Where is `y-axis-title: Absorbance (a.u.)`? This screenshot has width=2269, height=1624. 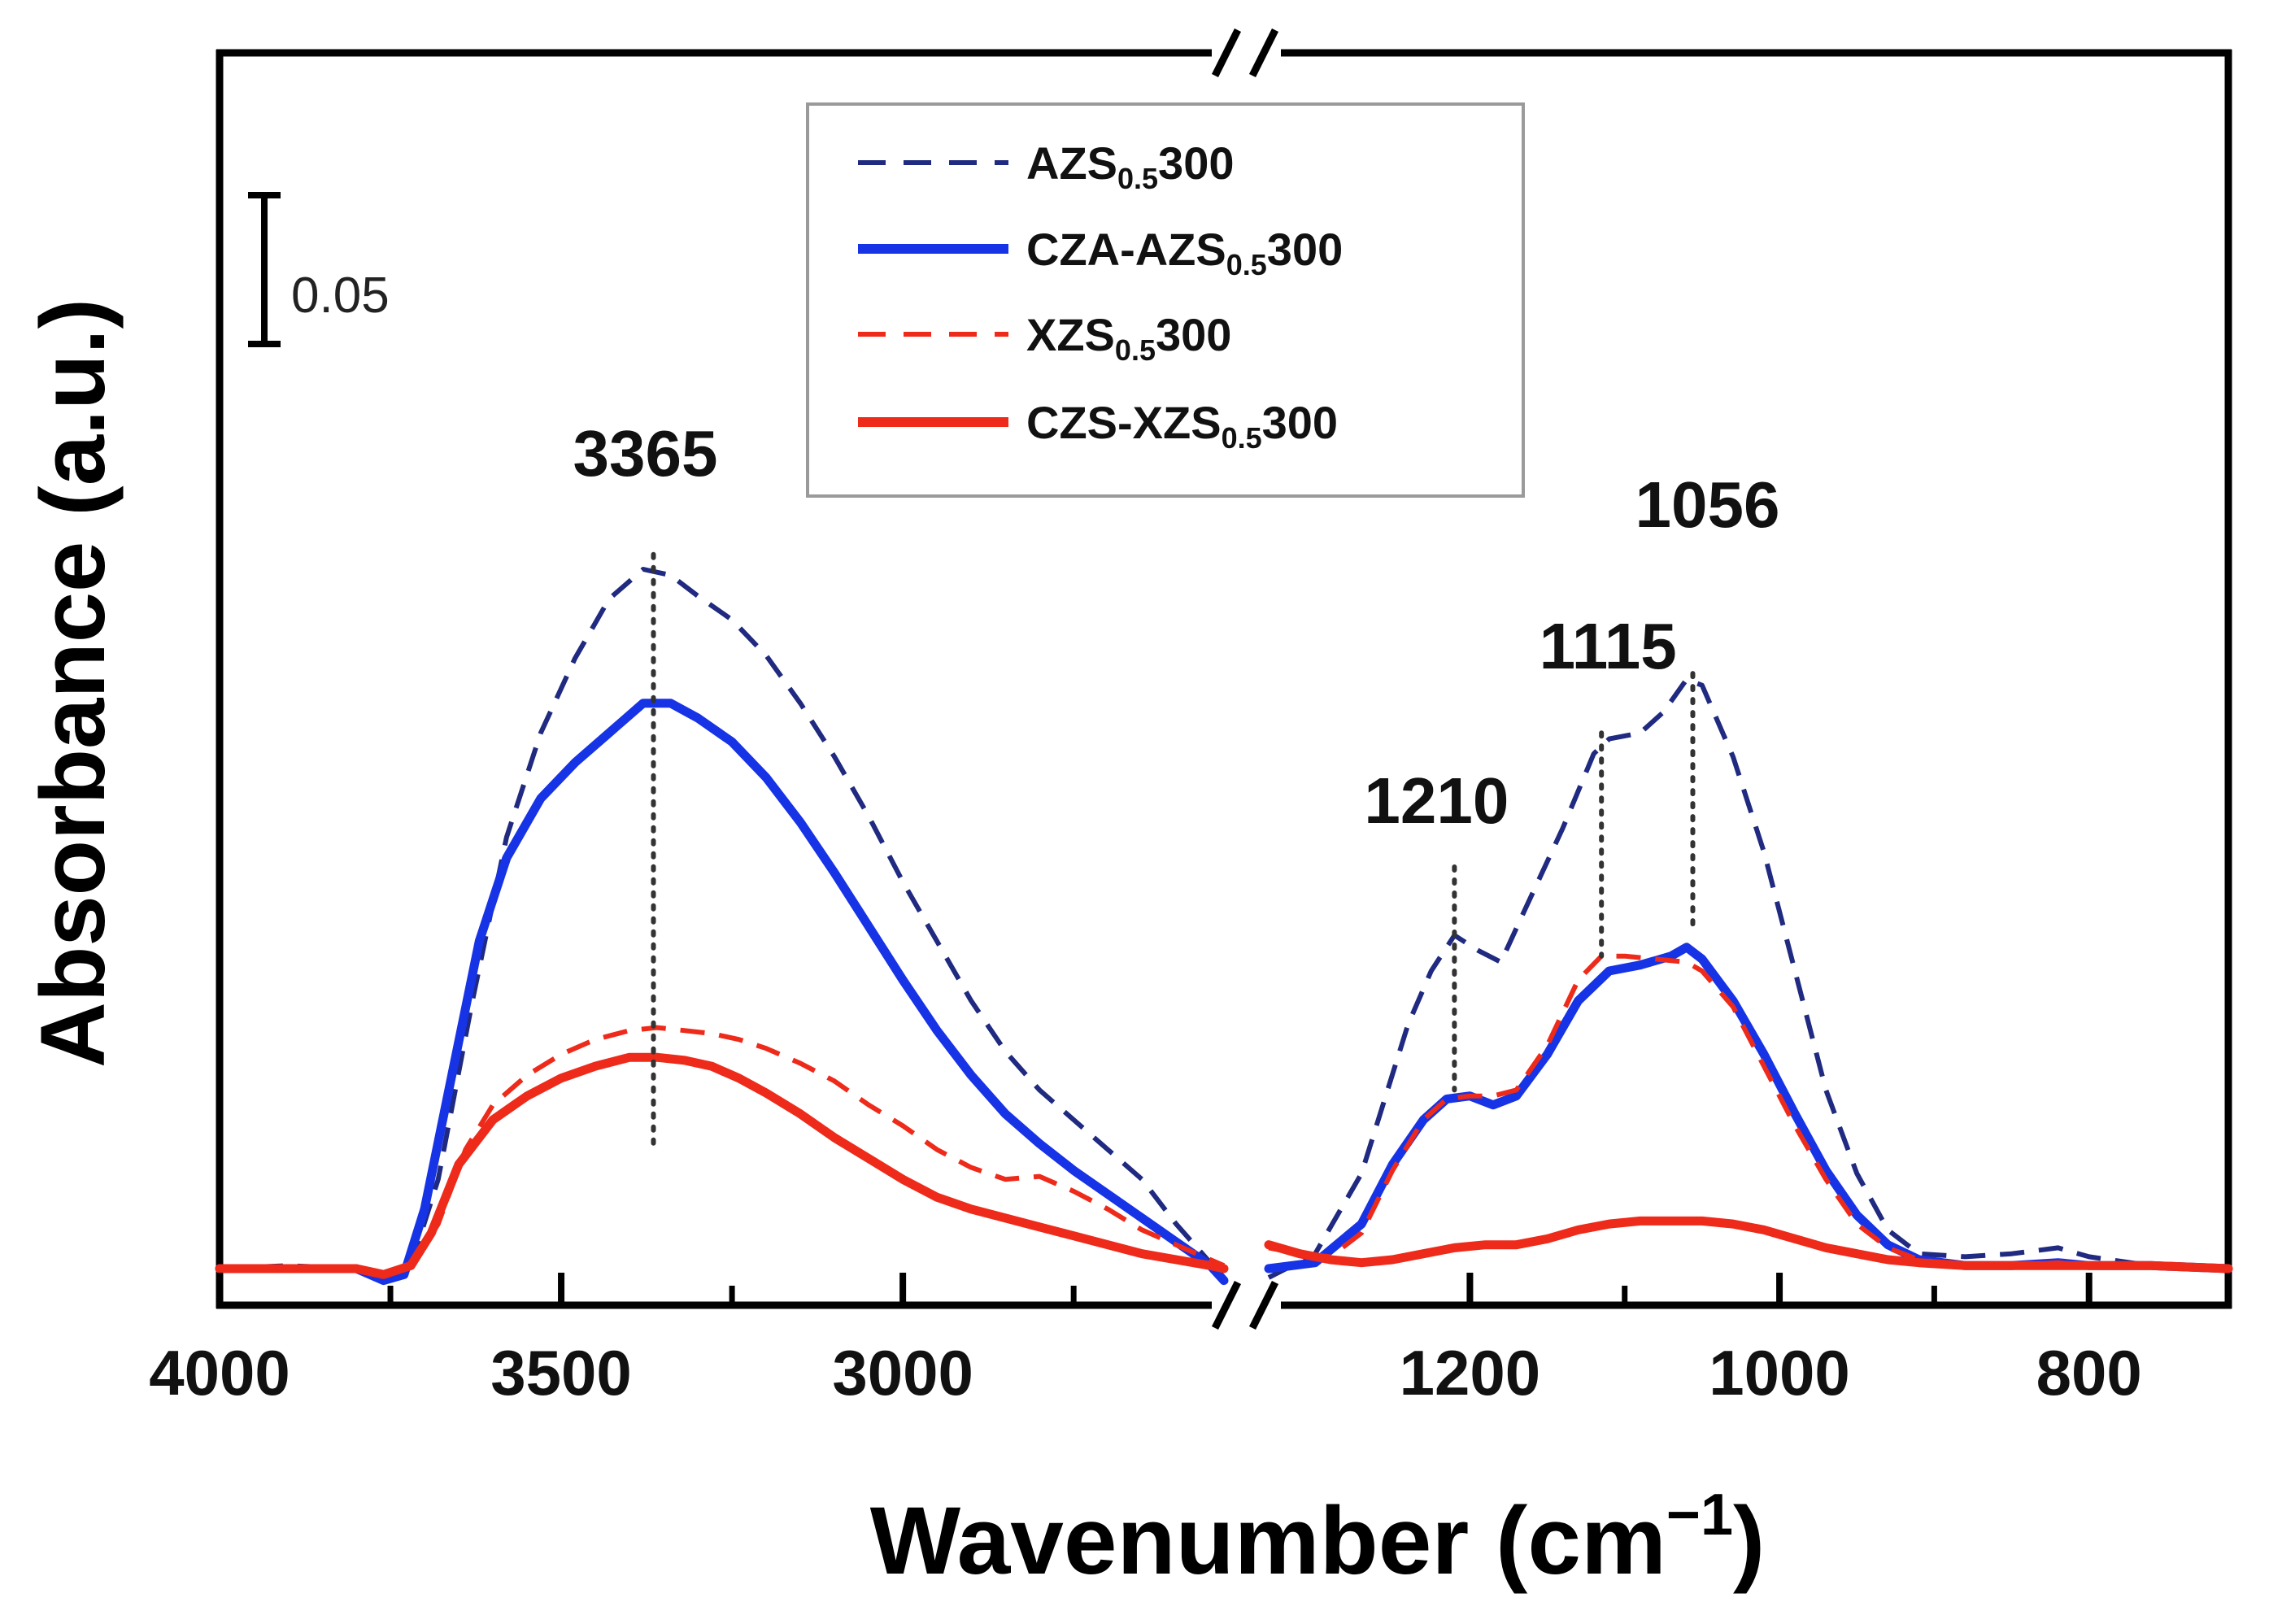
y-axis-title: Absorbance (a.u.) is located at coordinates (73, 683).